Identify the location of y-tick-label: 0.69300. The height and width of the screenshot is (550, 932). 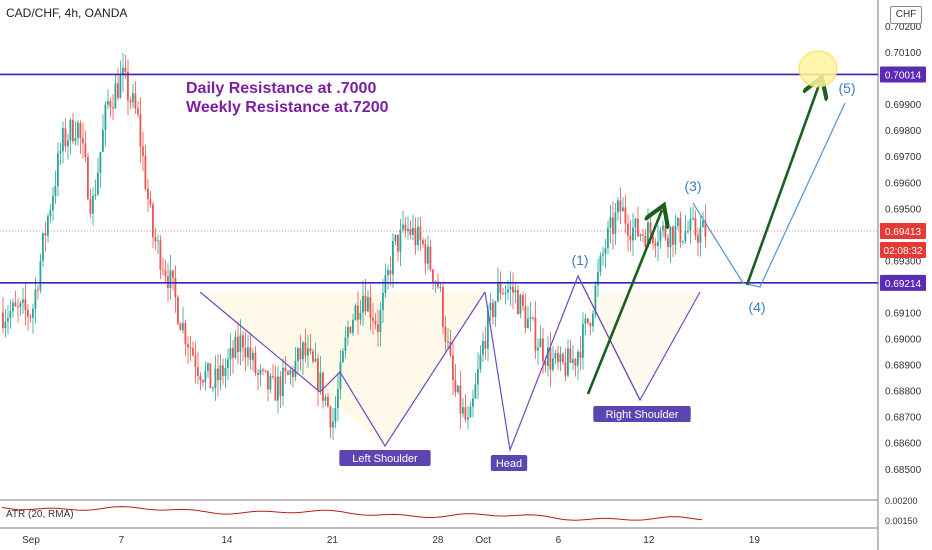
(903, 261).